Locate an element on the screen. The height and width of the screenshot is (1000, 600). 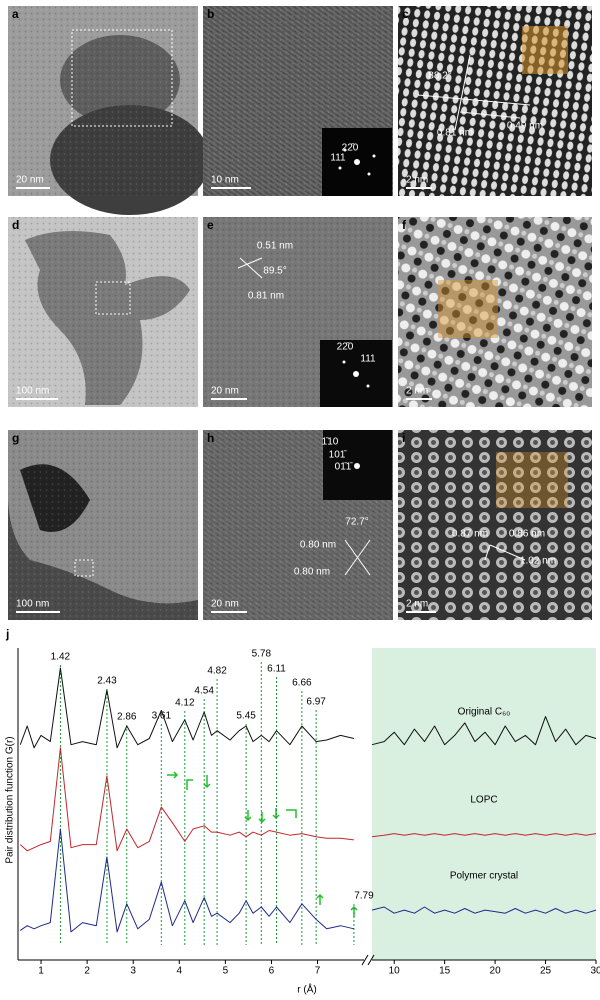
annotation: 0.86 nm is located at coordinates (527, 534).